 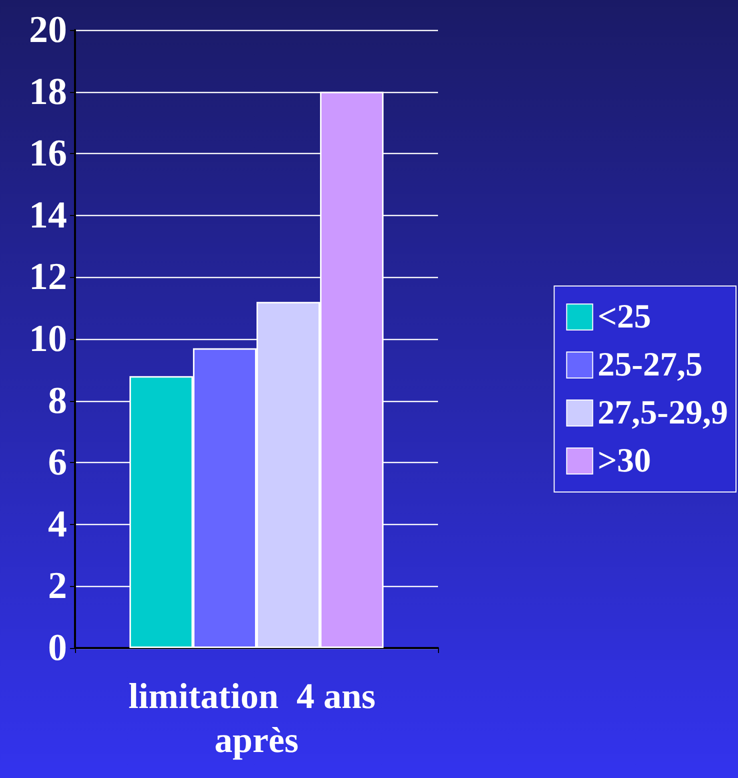 What do you see at coordinates (57, 463) in the screenshot?
I see `y-tick-label: 6` at bounding box center [57, 463].